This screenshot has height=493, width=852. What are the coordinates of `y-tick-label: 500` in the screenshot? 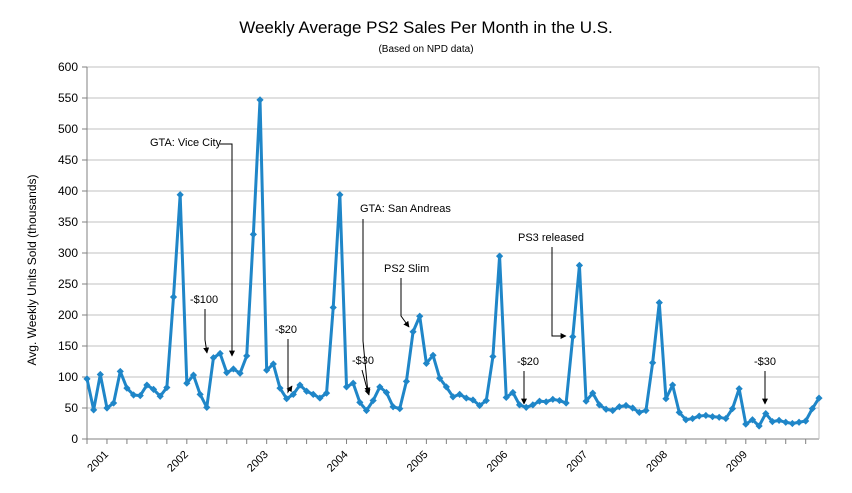 It's located at (68, 129).